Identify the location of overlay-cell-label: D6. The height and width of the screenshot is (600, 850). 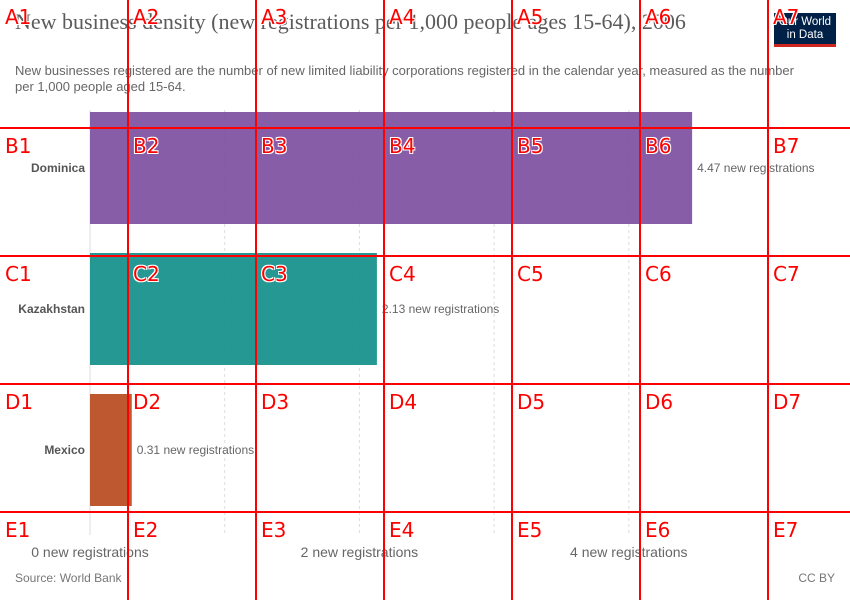
(659, 402).